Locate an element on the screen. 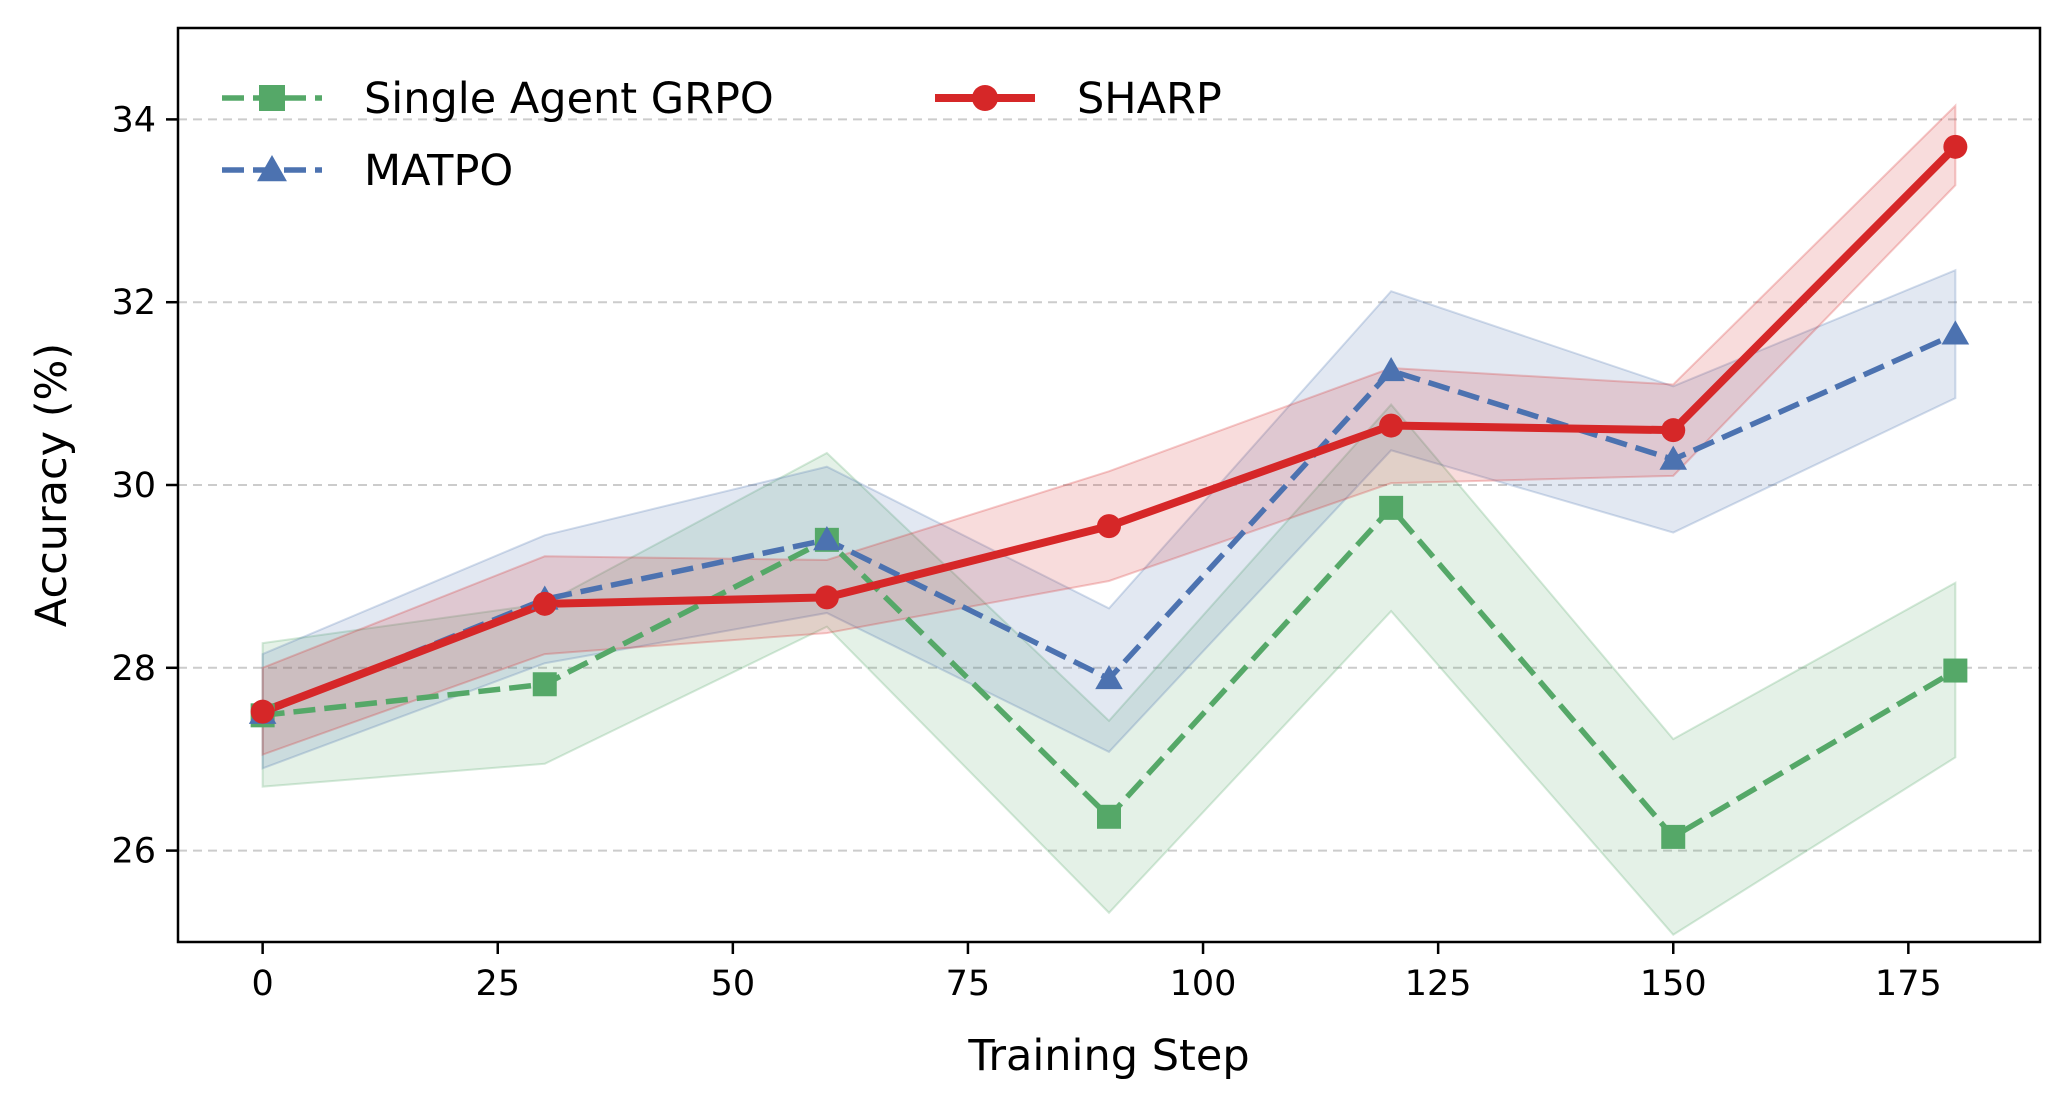  x-tick-label-2: 50 is located at coordinates (733, 984).